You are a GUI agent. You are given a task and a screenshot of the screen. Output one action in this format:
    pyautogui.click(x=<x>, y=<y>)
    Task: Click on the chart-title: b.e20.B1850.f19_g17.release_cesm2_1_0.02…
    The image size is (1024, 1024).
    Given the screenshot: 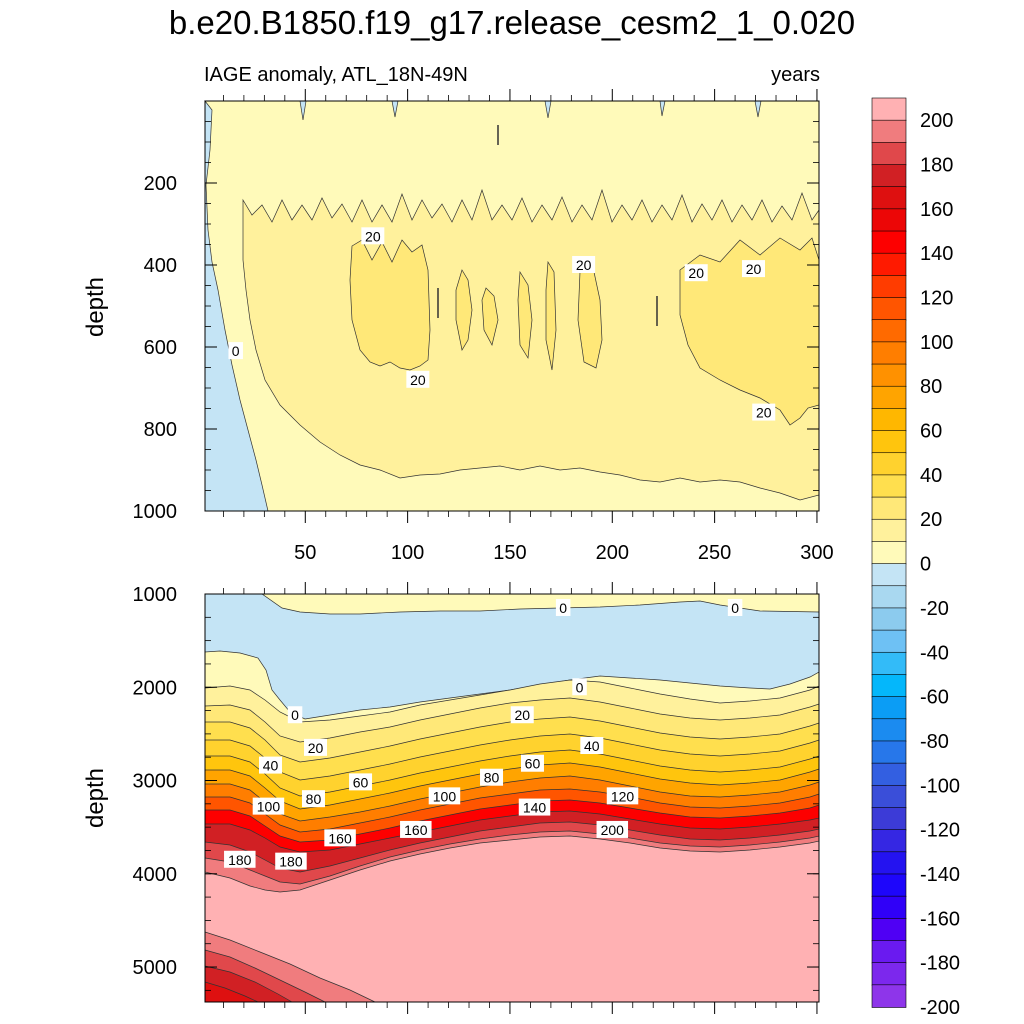 What is the action you would take?
    pyautogui.click(x=512, y=22)
    